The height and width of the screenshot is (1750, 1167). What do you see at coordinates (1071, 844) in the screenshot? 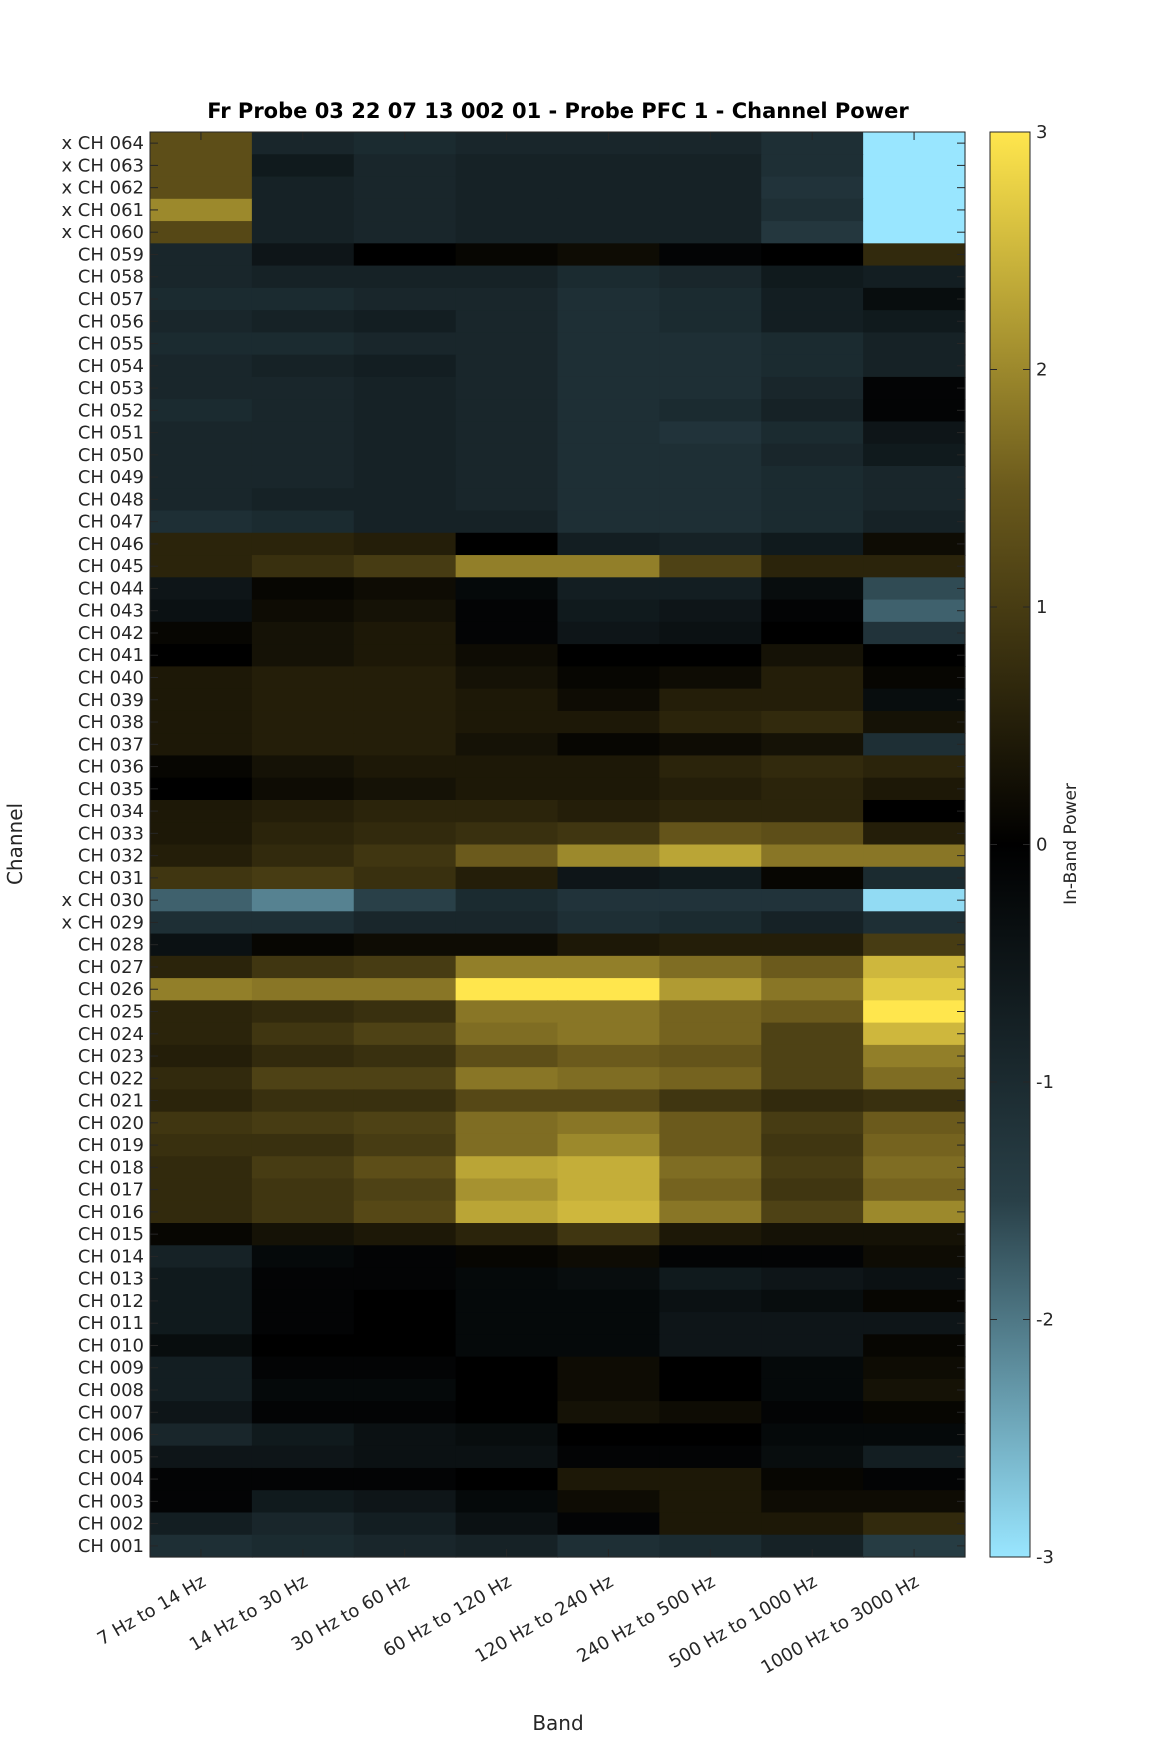
I see `colorbar-title: In-Band Power` at bounding box center [1071, 844].